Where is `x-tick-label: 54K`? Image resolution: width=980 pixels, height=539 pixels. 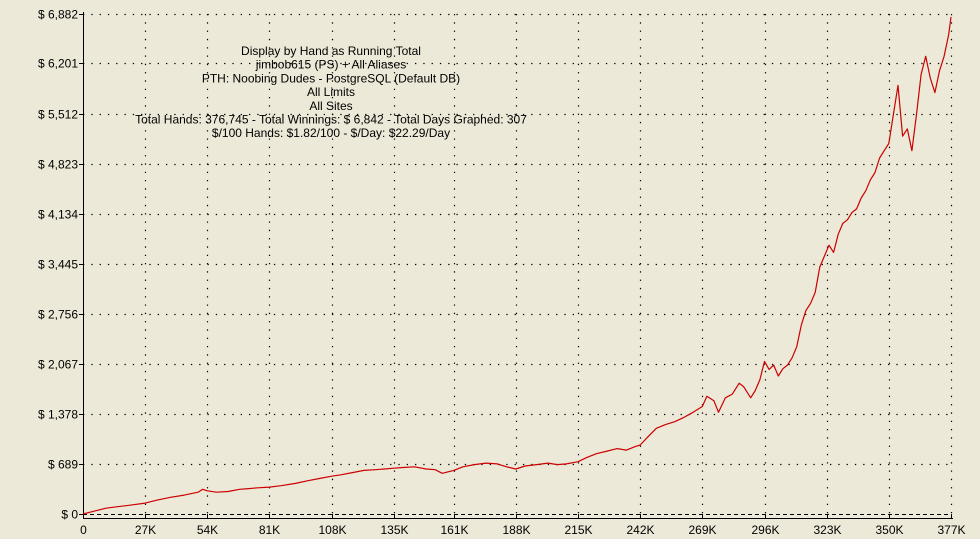 x-tick-label: 54K is located at coordinates (207, 530).